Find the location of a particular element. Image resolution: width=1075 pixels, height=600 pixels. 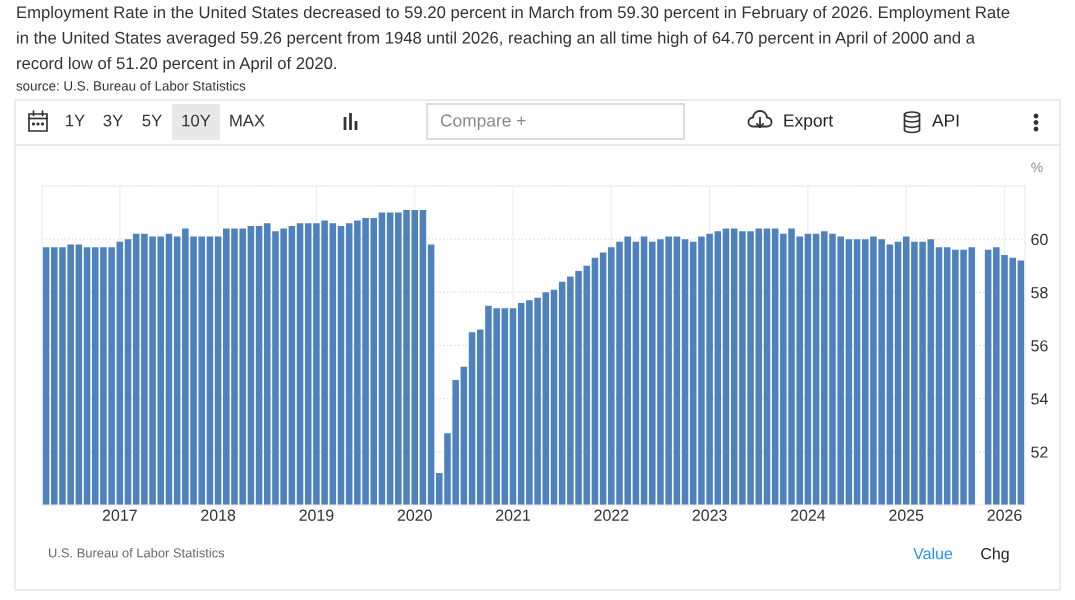

y-tick-label: 52 is located at coordinates (1039, 452).